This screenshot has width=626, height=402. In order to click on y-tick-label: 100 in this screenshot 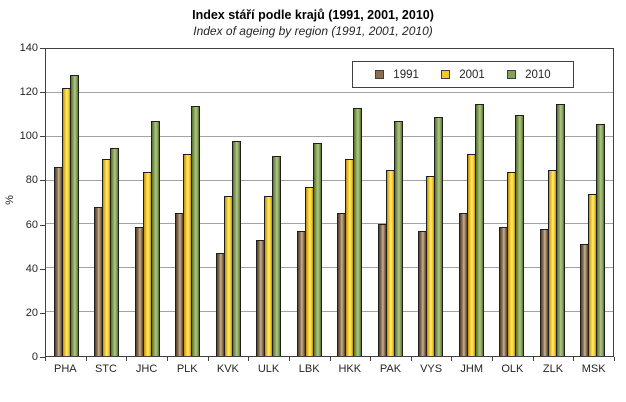, I will do `click(28, 136)`.